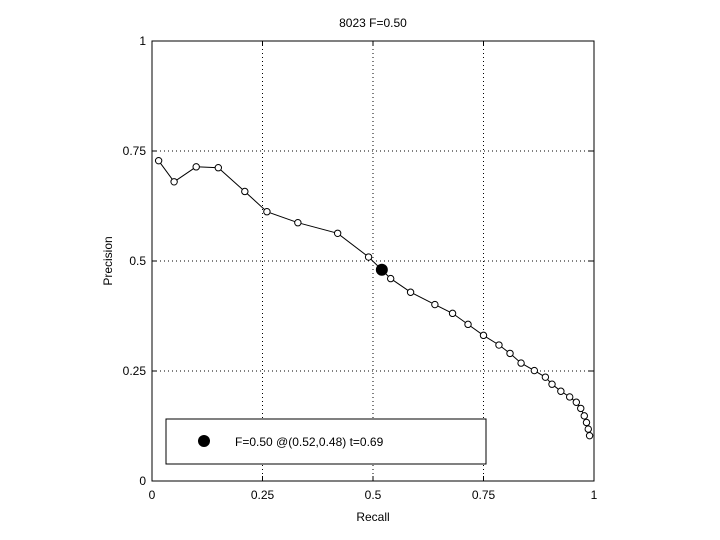 This screenshot has height=540, width=720. I want to click on x-tick-label-1: 0.25, so click(263, 495).